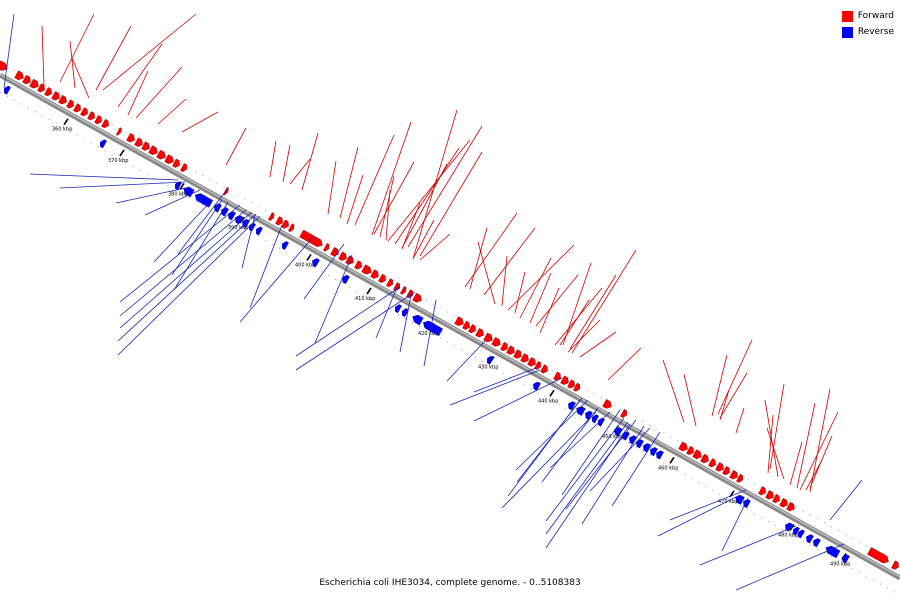 The height and width of the screenshot is (600, 900). What do you see at coordinates (612, 437) in the screenshot?
I see `tick-label: 450 kbp` at bounding box center [612, 437].